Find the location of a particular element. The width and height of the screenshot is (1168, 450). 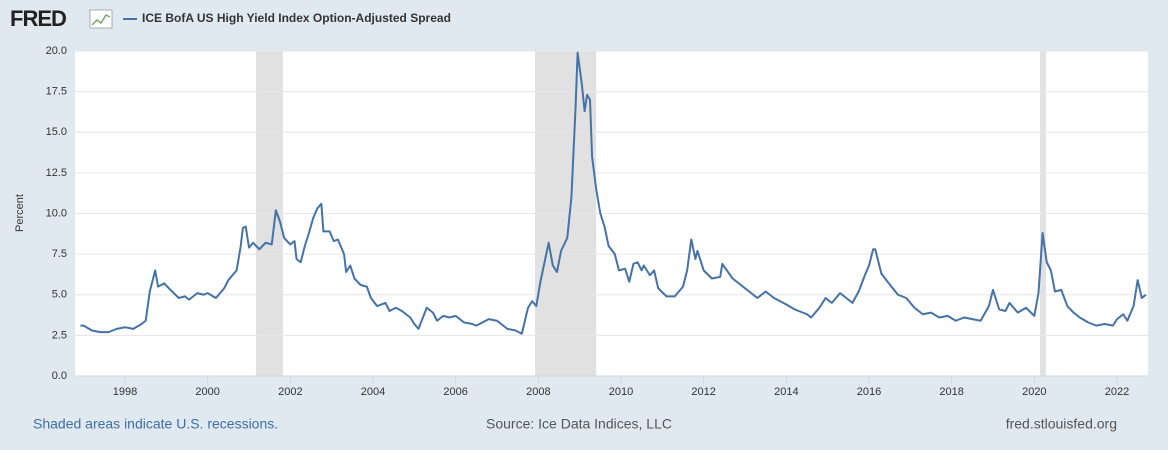

x-tick-label: 2010 is located at coordinates (621, 392).